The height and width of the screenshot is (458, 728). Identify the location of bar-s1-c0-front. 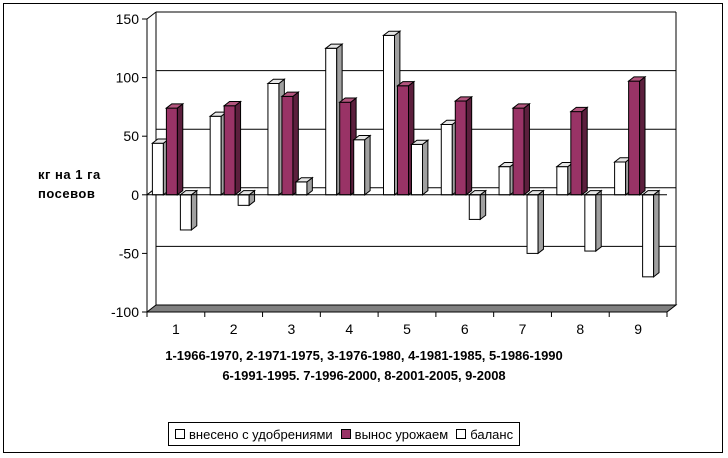
(171, 151).